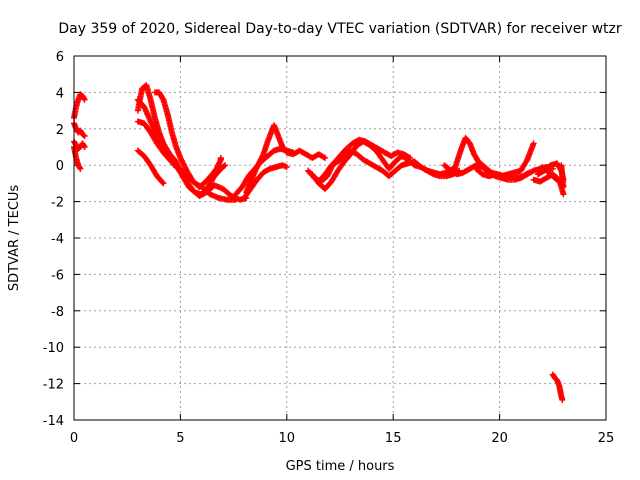 Image resolution: width=640 pixels, height=480 pixels. I want to click on y-tick-label: -6, so click(57, 275).